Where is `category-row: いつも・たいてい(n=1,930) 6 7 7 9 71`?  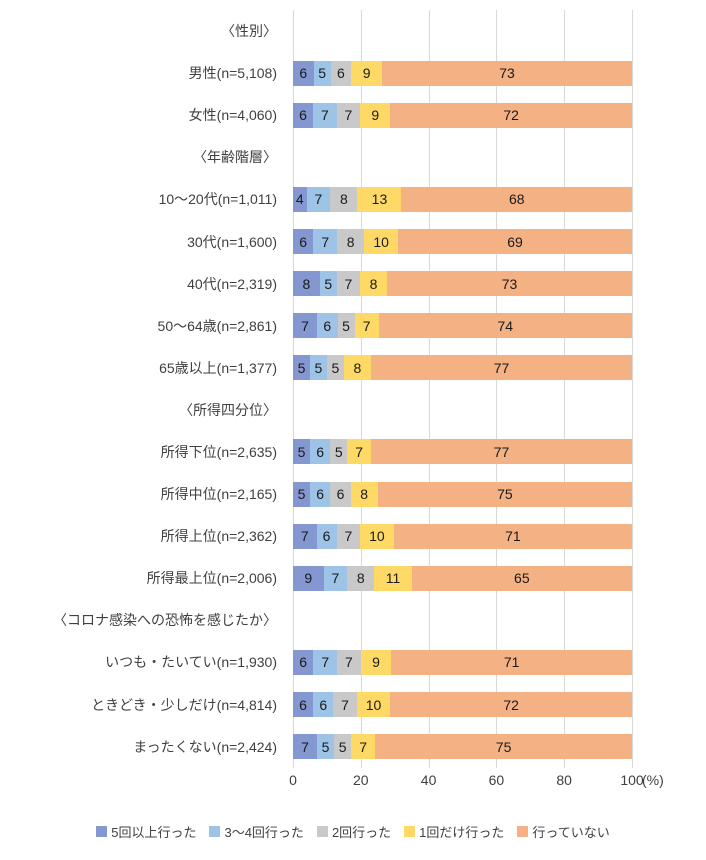
category-row: いつも・たいてい(n=1,930) 6 7 7 9 71 is located at coordinates (316, 662).